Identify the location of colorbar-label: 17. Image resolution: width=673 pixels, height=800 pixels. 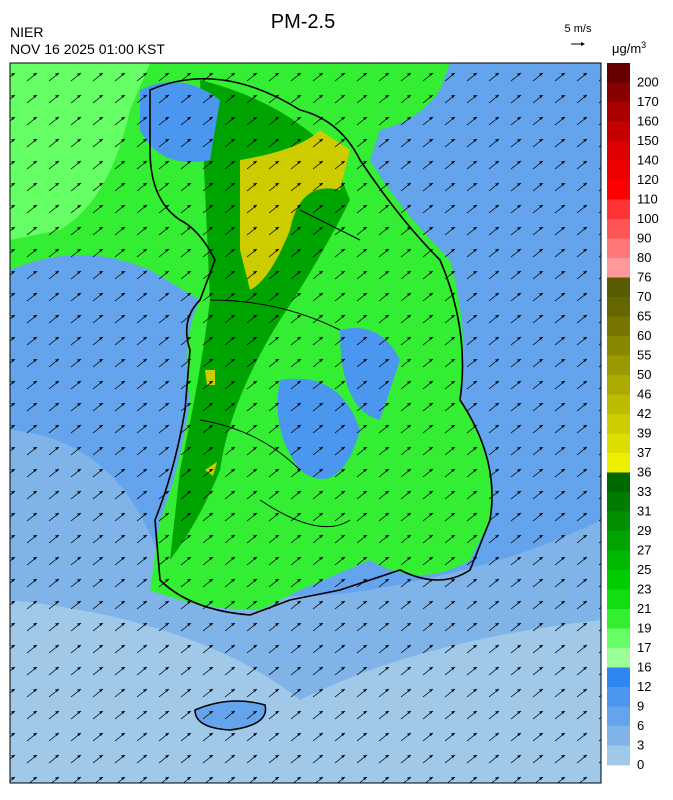
(644, 647).